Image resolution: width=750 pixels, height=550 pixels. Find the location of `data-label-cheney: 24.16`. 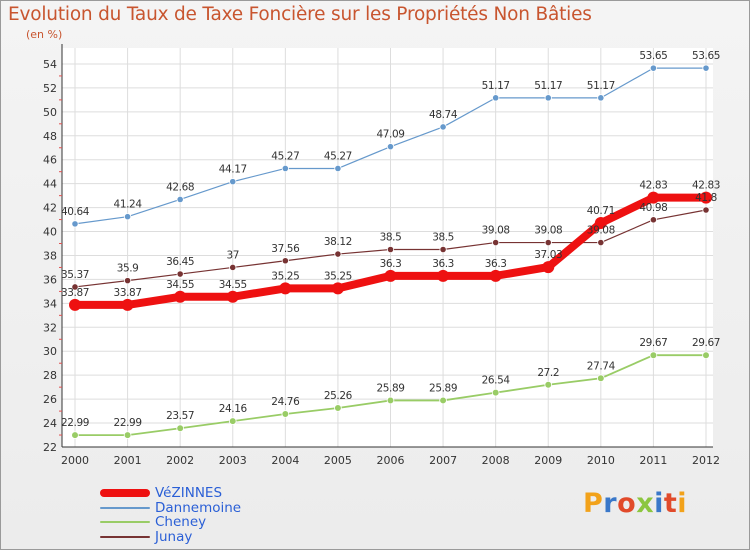

data-label-cheney: 24.16 is located at coordinates (233, 409).